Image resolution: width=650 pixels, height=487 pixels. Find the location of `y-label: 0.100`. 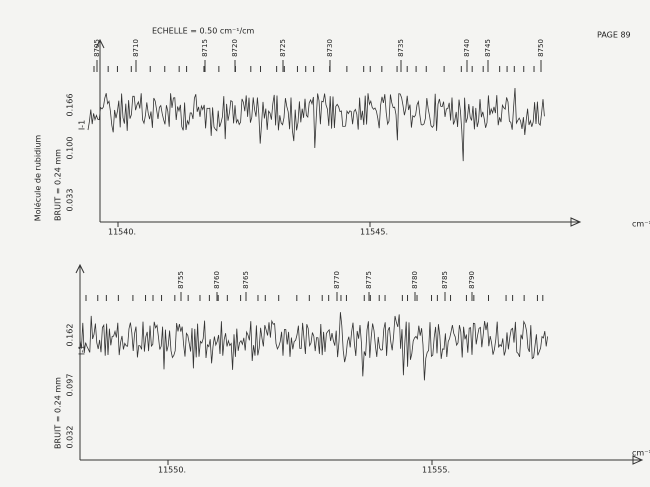

y-label: 0.100 is located at coordinates (70, 148).